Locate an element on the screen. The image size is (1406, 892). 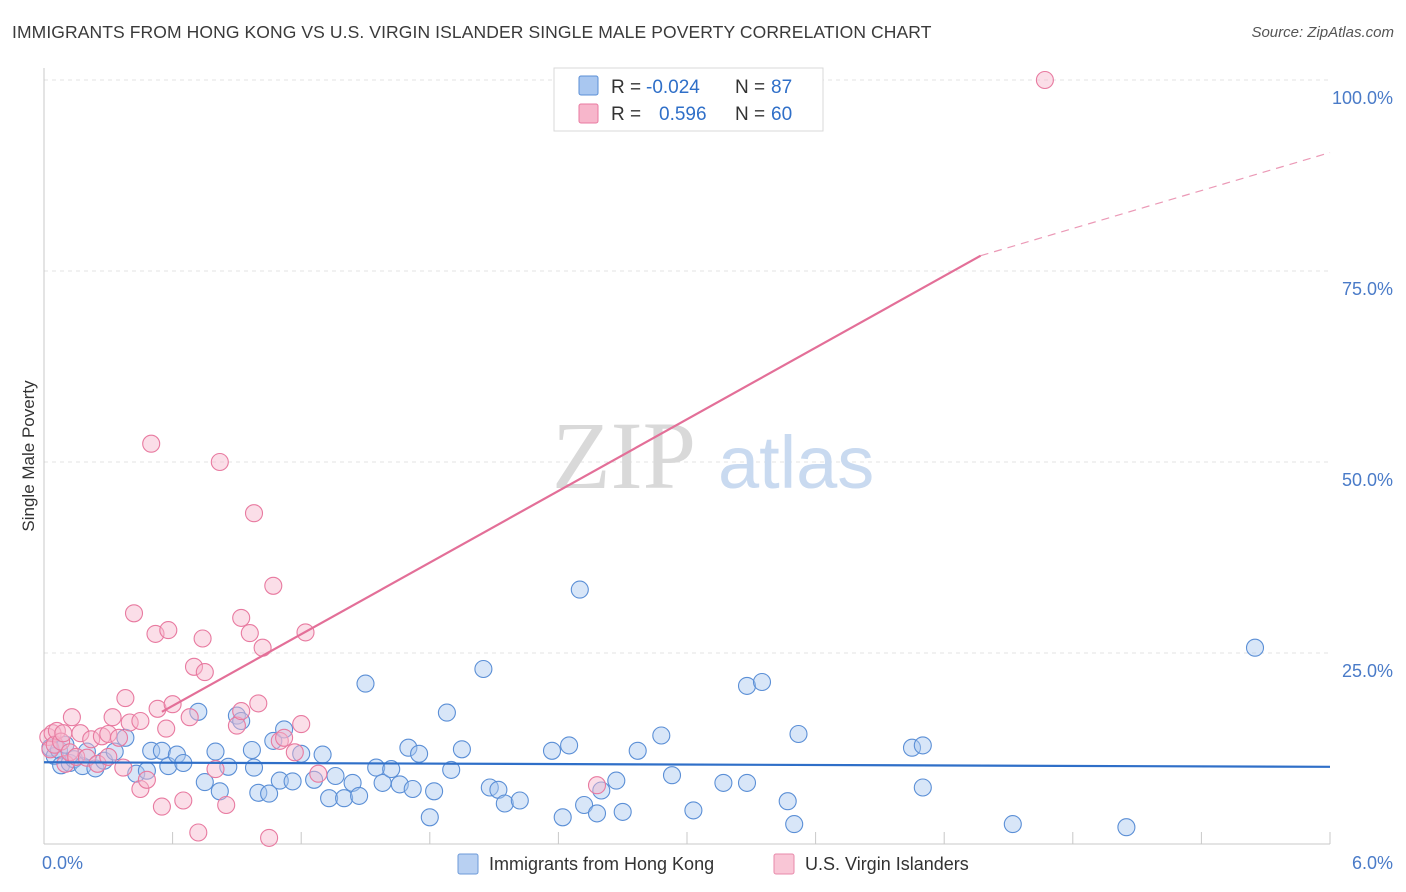
legend-n-value-blue: 87 is located at coordinates (781, 87).